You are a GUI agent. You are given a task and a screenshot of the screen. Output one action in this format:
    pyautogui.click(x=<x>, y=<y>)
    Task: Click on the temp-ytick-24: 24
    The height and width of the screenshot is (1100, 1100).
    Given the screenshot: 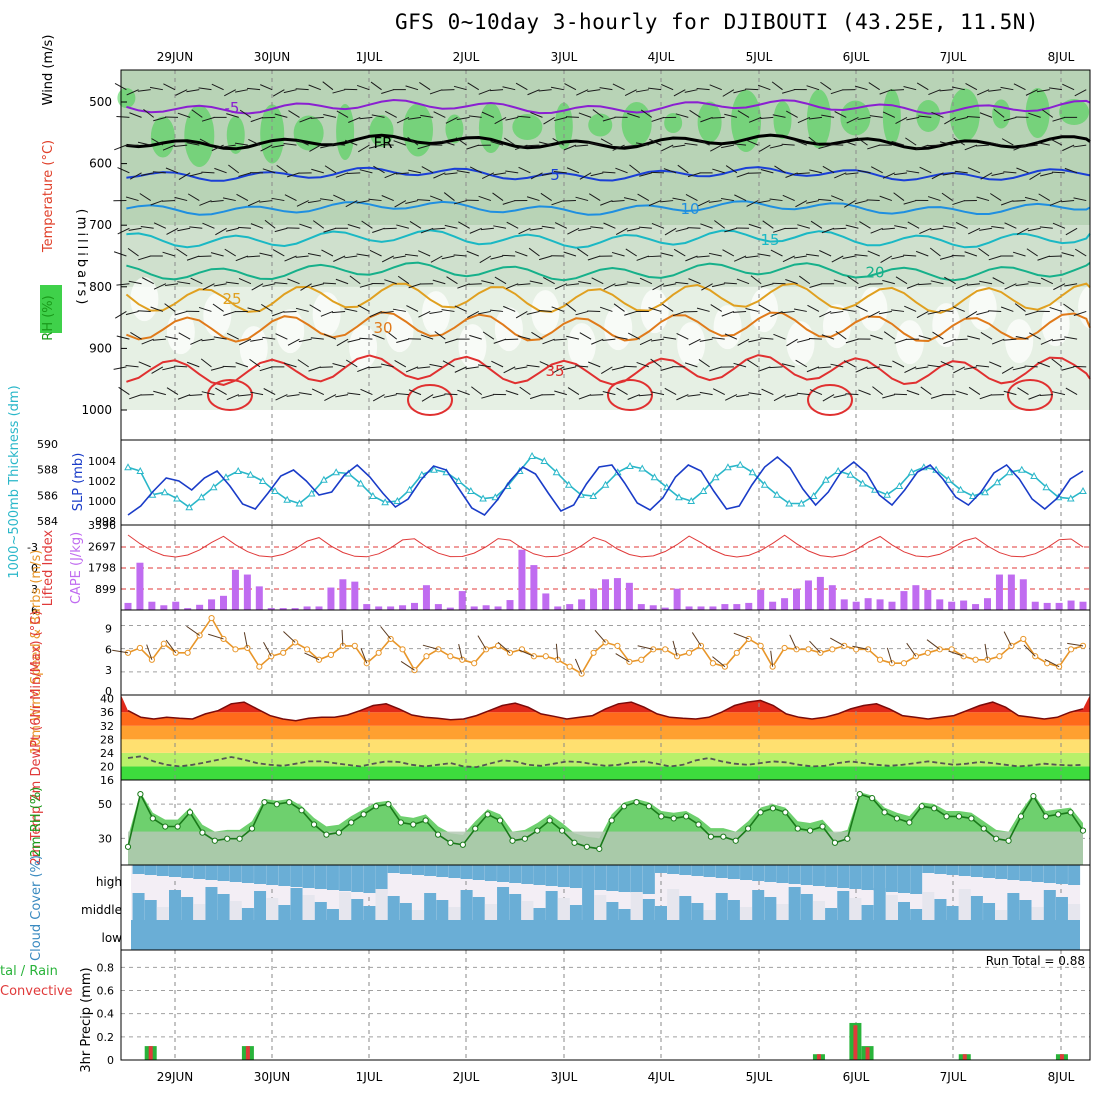 What is the action you would take?
    pyautogui.click(x=107, y=753)
    